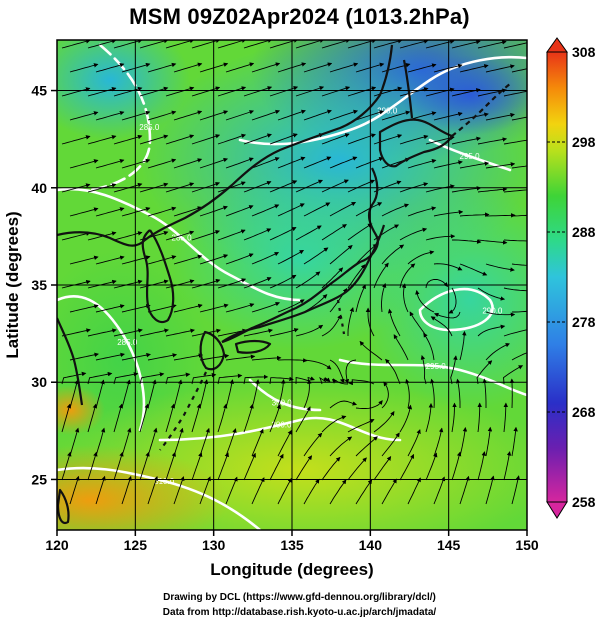 Image resolution: width=599 pixels, height=625 pixels. I want to click on x-axis: 120 125 130 135 140 145 150, so click(292, 541).